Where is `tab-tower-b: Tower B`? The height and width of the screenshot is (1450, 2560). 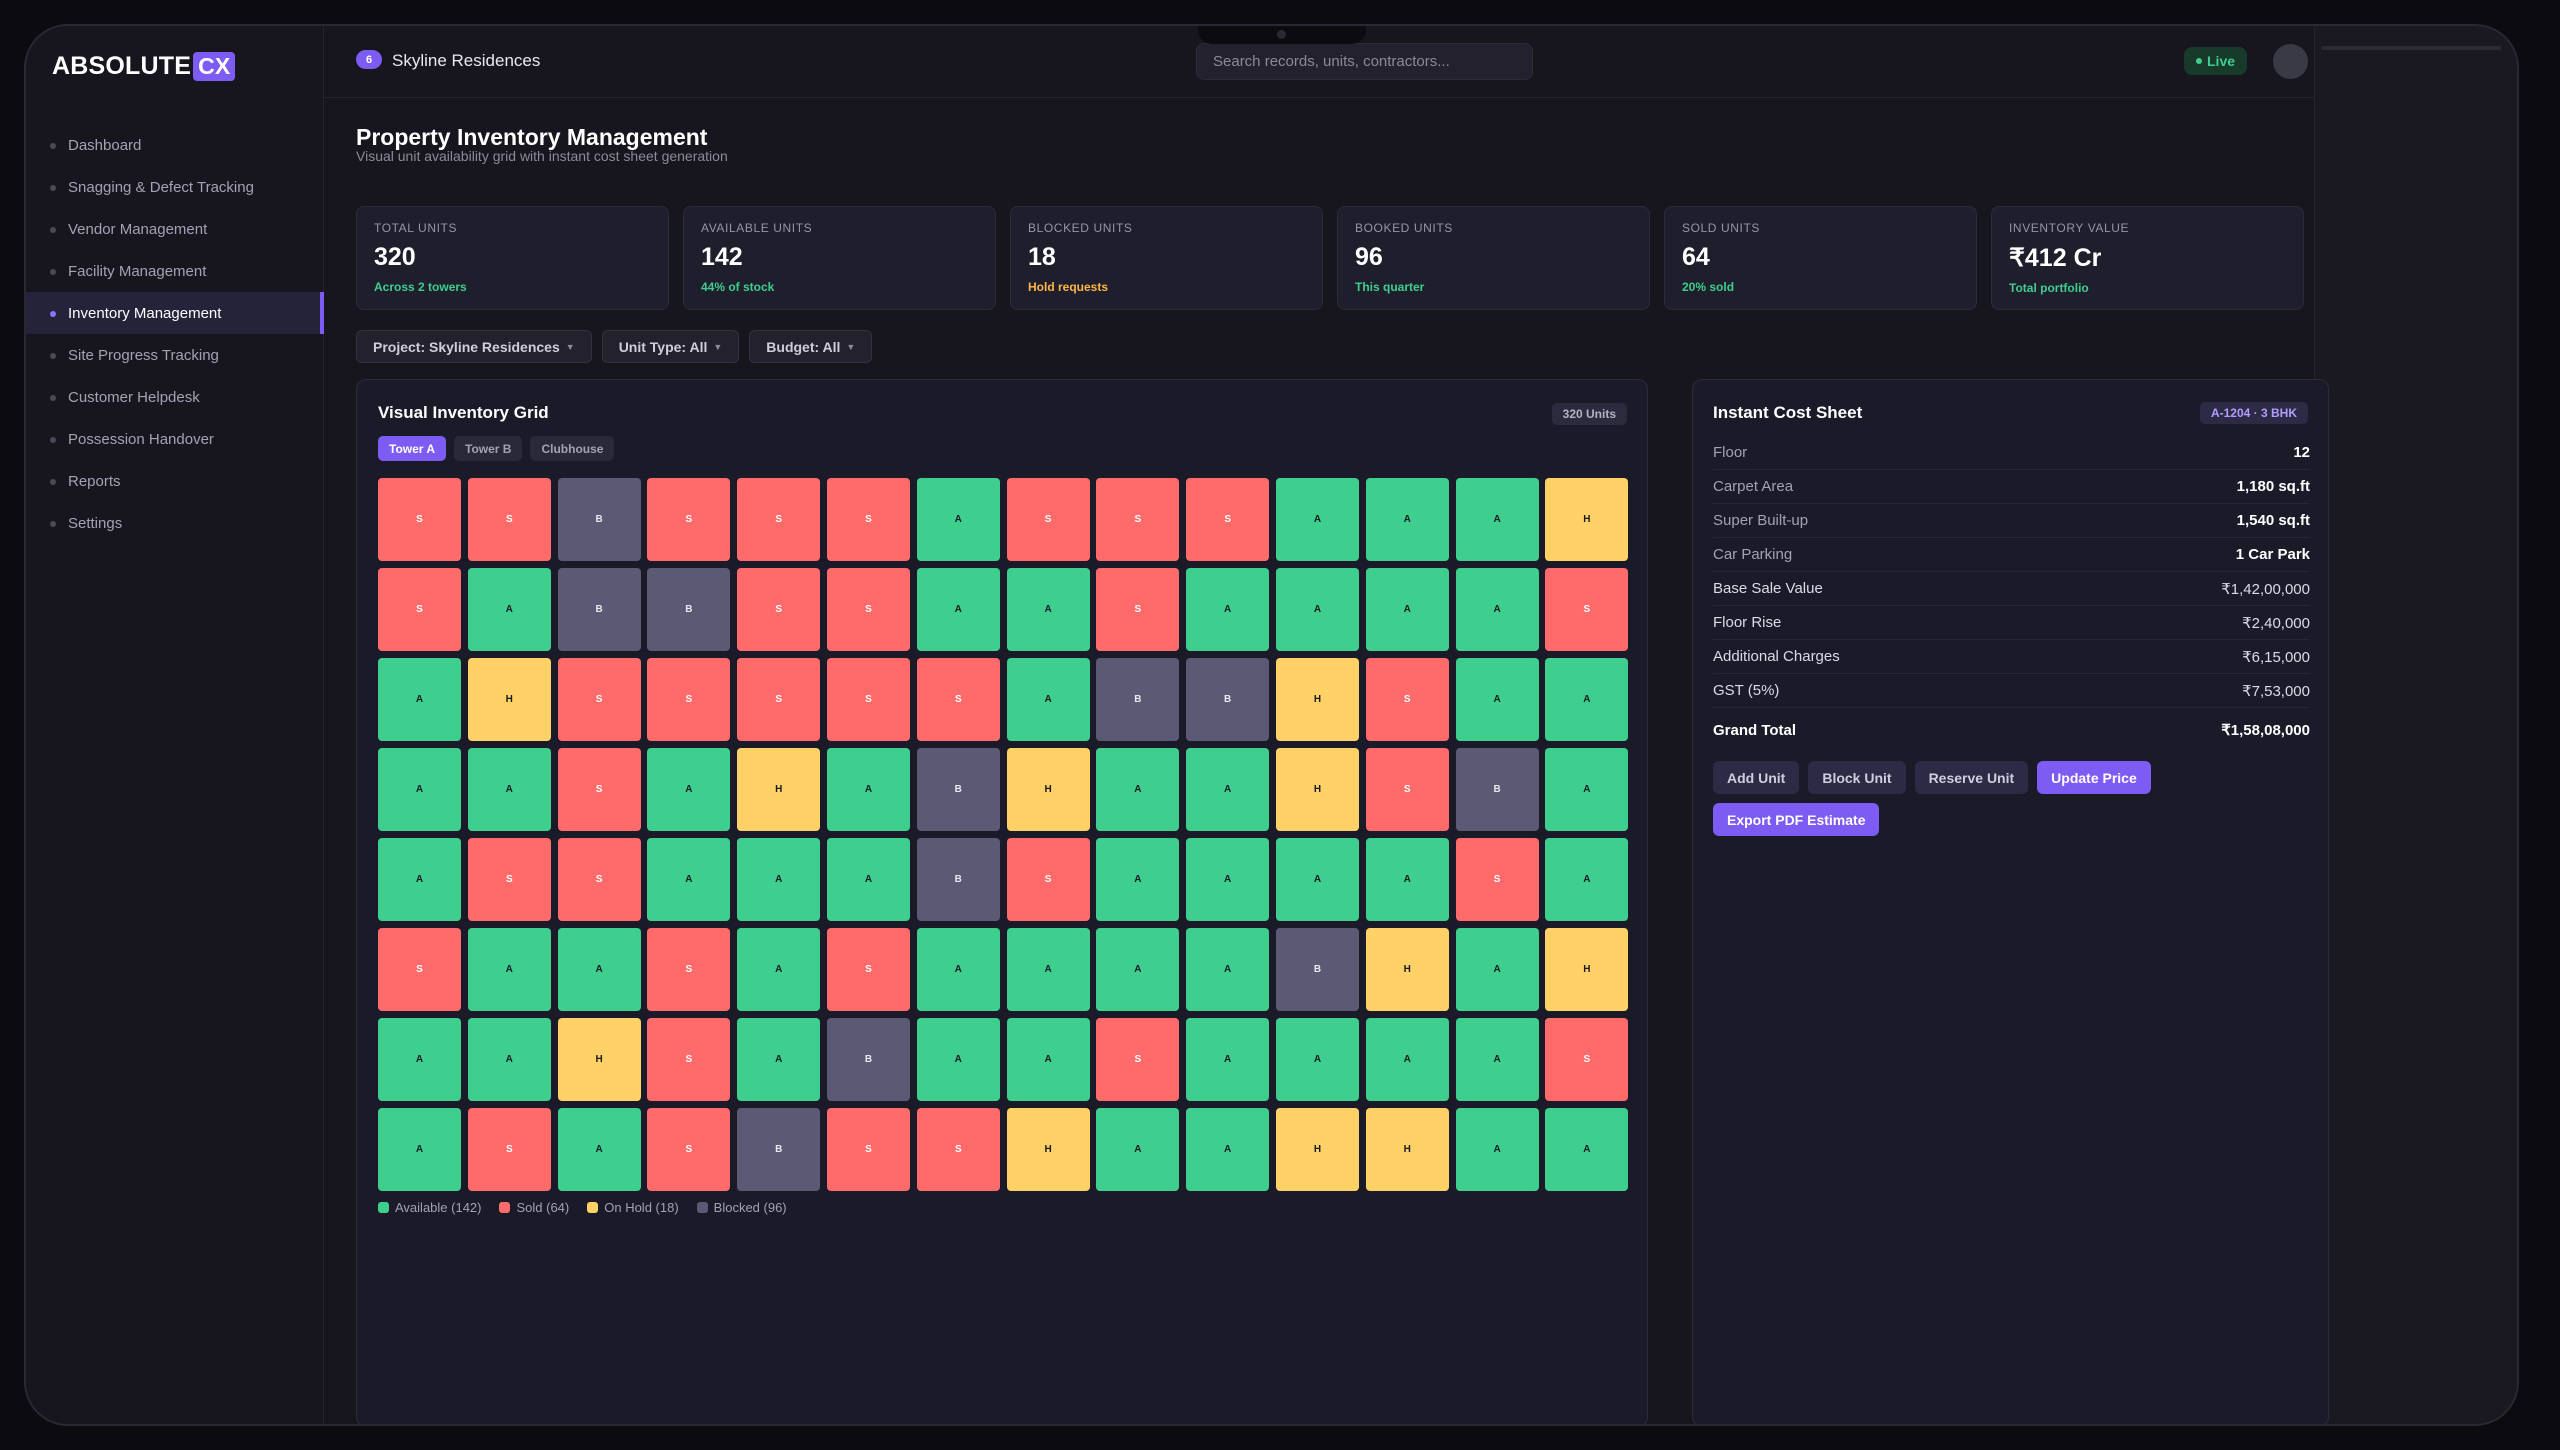
tab-tower-b: Tower B is located at coordinates (488, 448).